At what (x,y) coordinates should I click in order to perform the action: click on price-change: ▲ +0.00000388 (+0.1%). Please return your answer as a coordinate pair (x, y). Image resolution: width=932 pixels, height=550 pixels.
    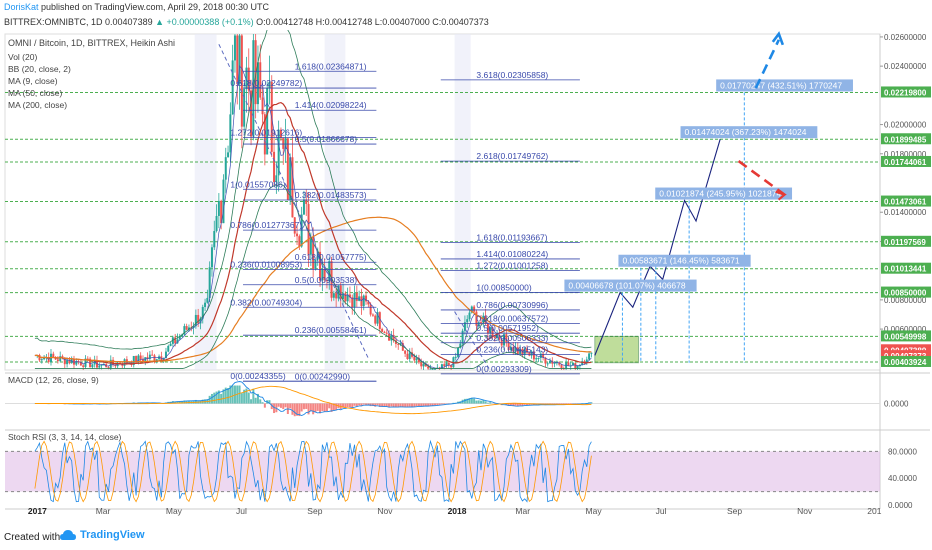
    Looking at the image, I should click on (204, 22).